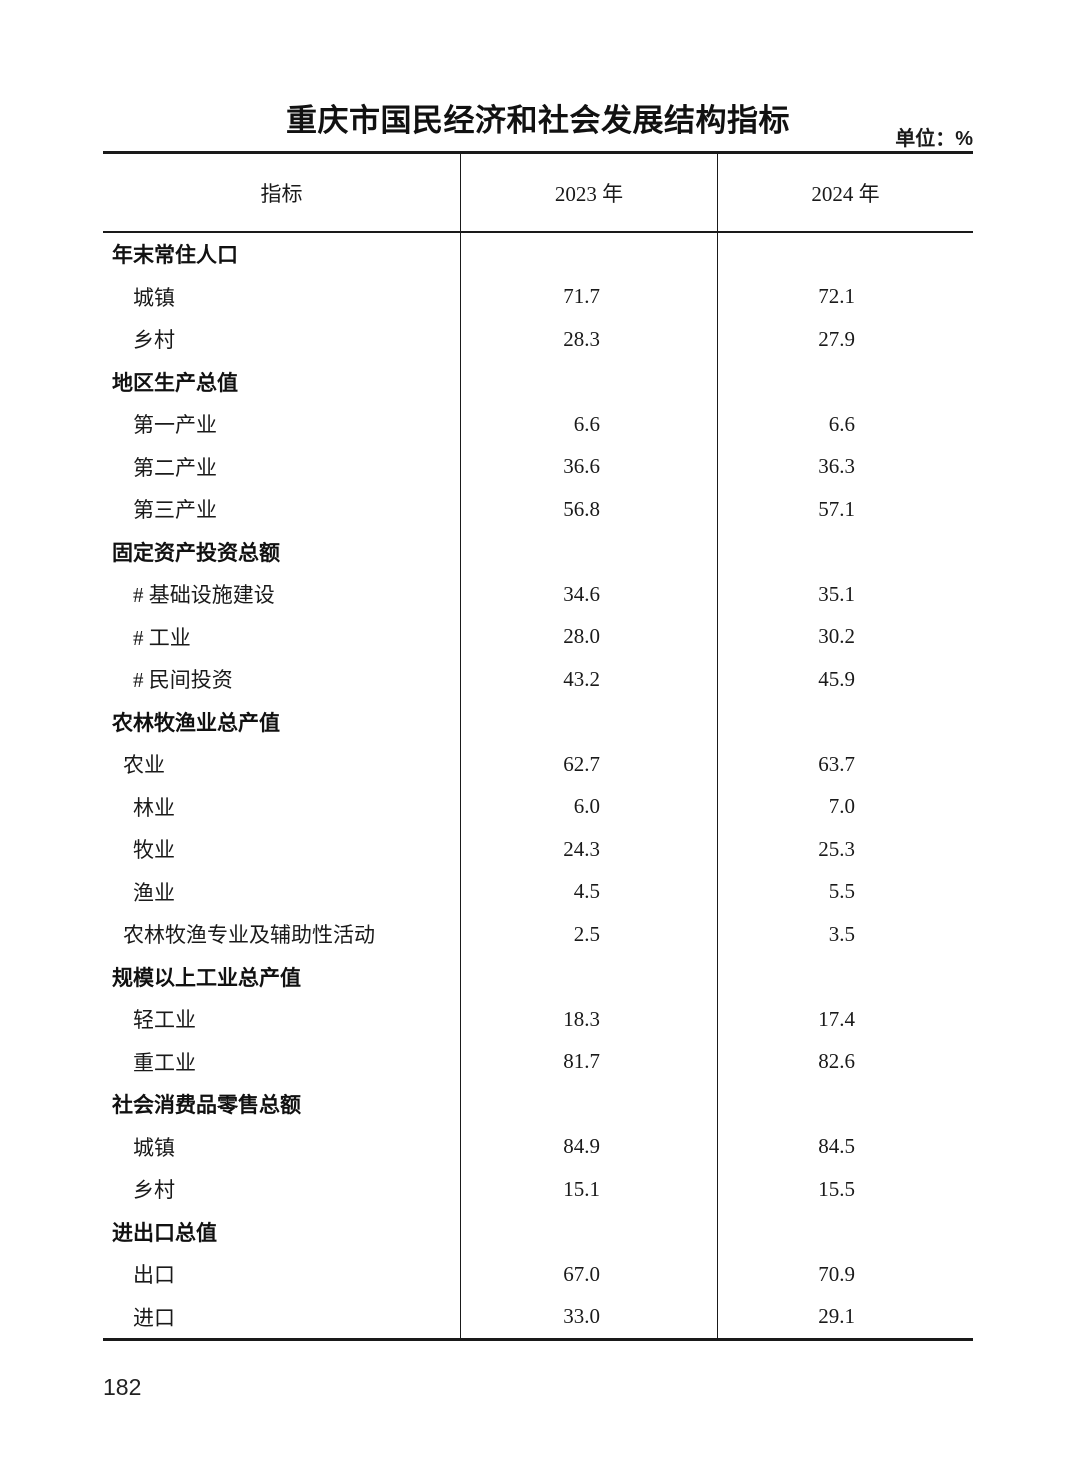 This screenshot has width=1074, height=1458. I want to click on cell-2023: 2.5, so click(588, 934).